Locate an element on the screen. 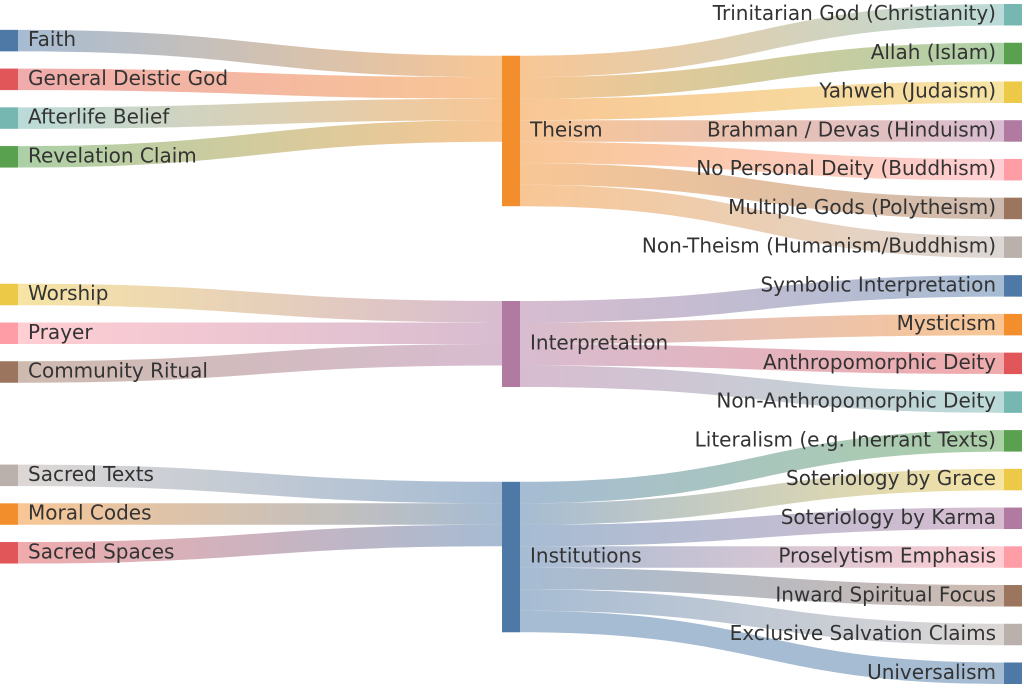 The image size is (1024, 688). node-label: Literalism (e.g. Inerrant Texts) is located at coordinates (845, 439).